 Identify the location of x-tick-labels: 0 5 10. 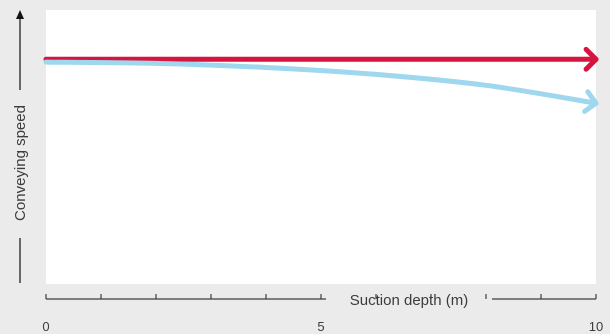
(322, 326).